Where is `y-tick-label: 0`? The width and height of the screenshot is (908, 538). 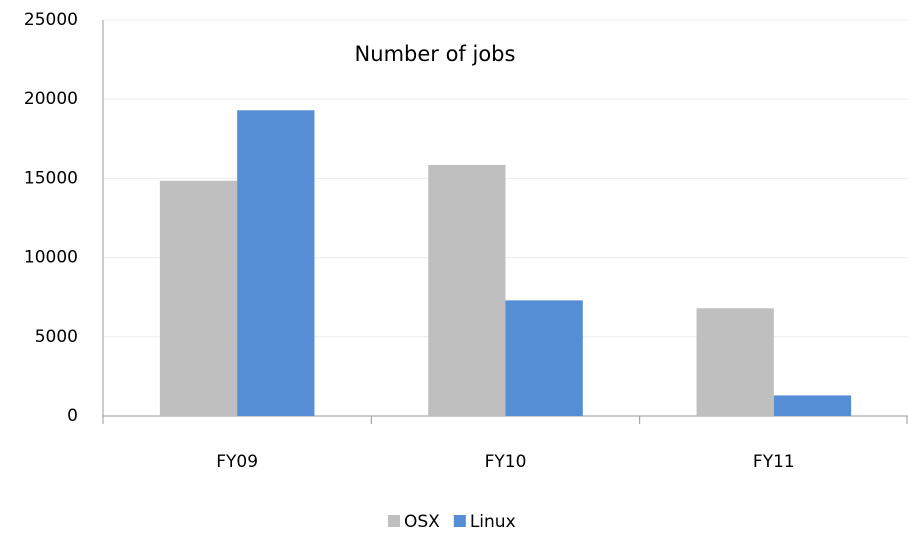
y-tick-label: 0 is located at coordinates (72, 416).